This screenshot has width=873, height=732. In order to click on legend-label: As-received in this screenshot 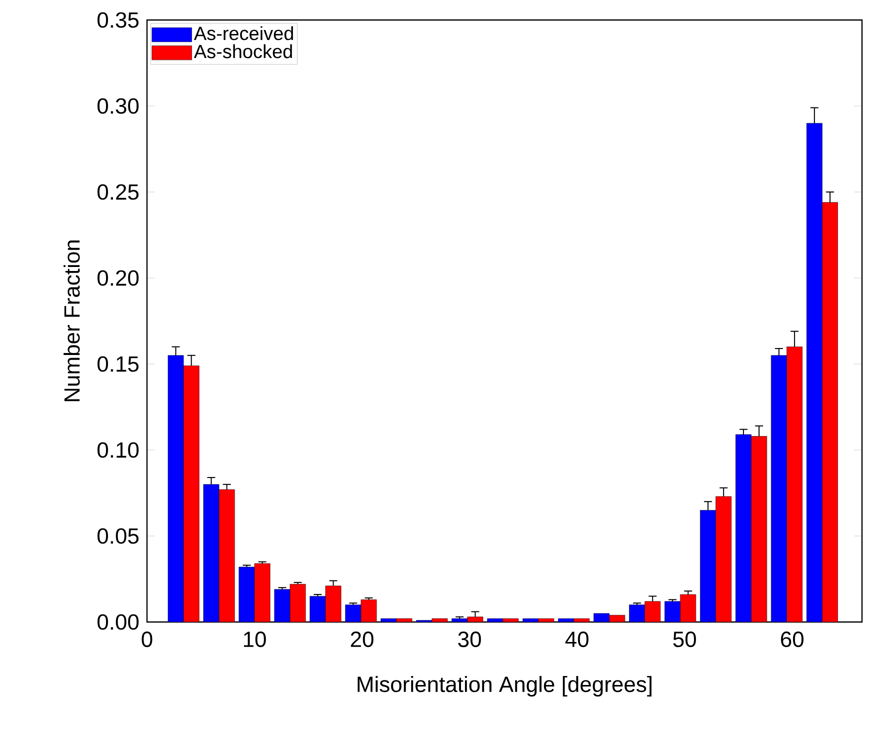, I will do `click(243, 33)`.